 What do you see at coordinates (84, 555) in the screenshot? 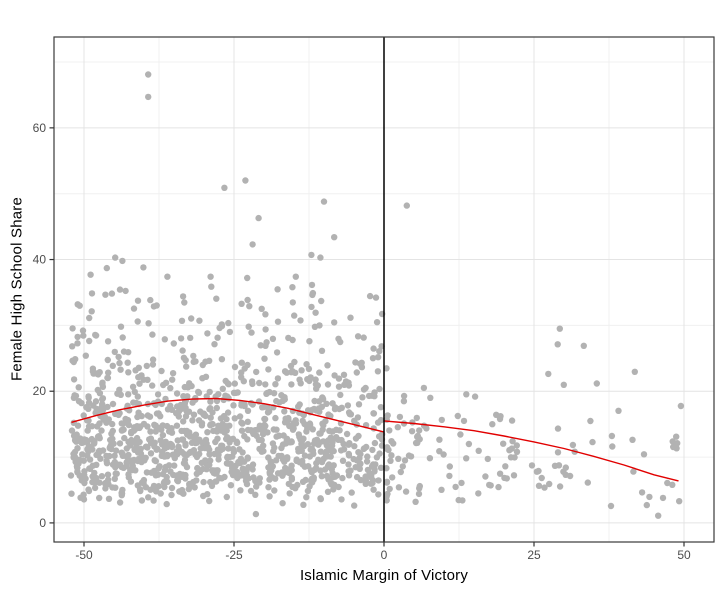
I see `x-tick-label: -50` at bounding box center [84, 555].